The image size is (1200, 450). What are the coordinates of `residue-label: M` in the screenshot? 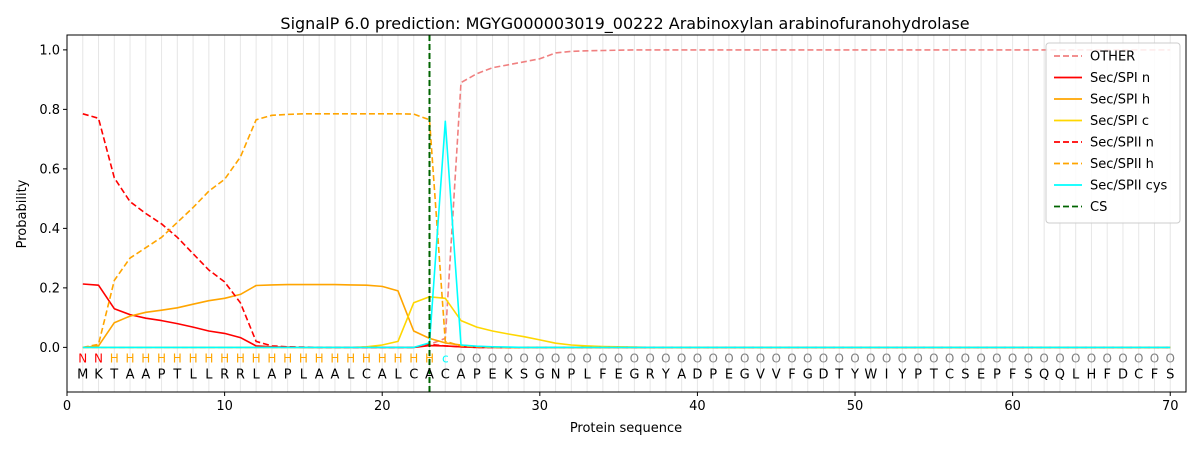 It's located at (82, 375).